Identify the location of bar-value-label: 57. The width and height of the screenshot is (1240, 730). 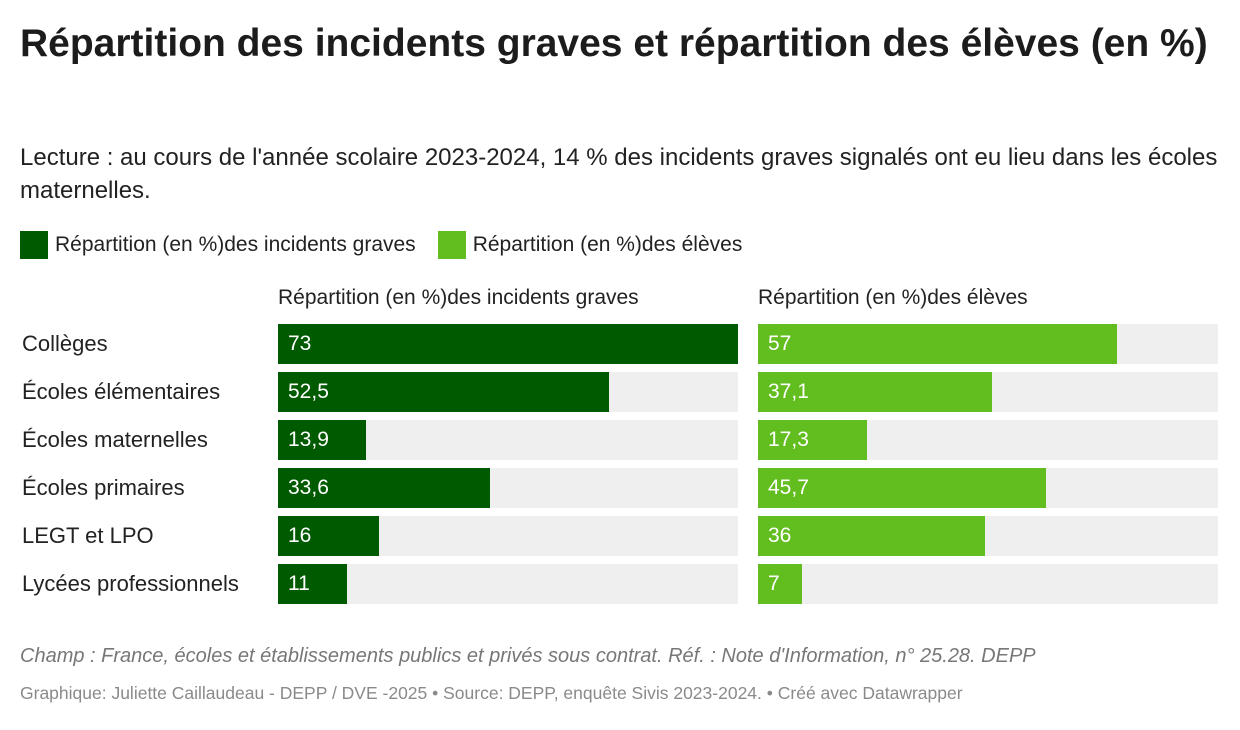
(780, 343).